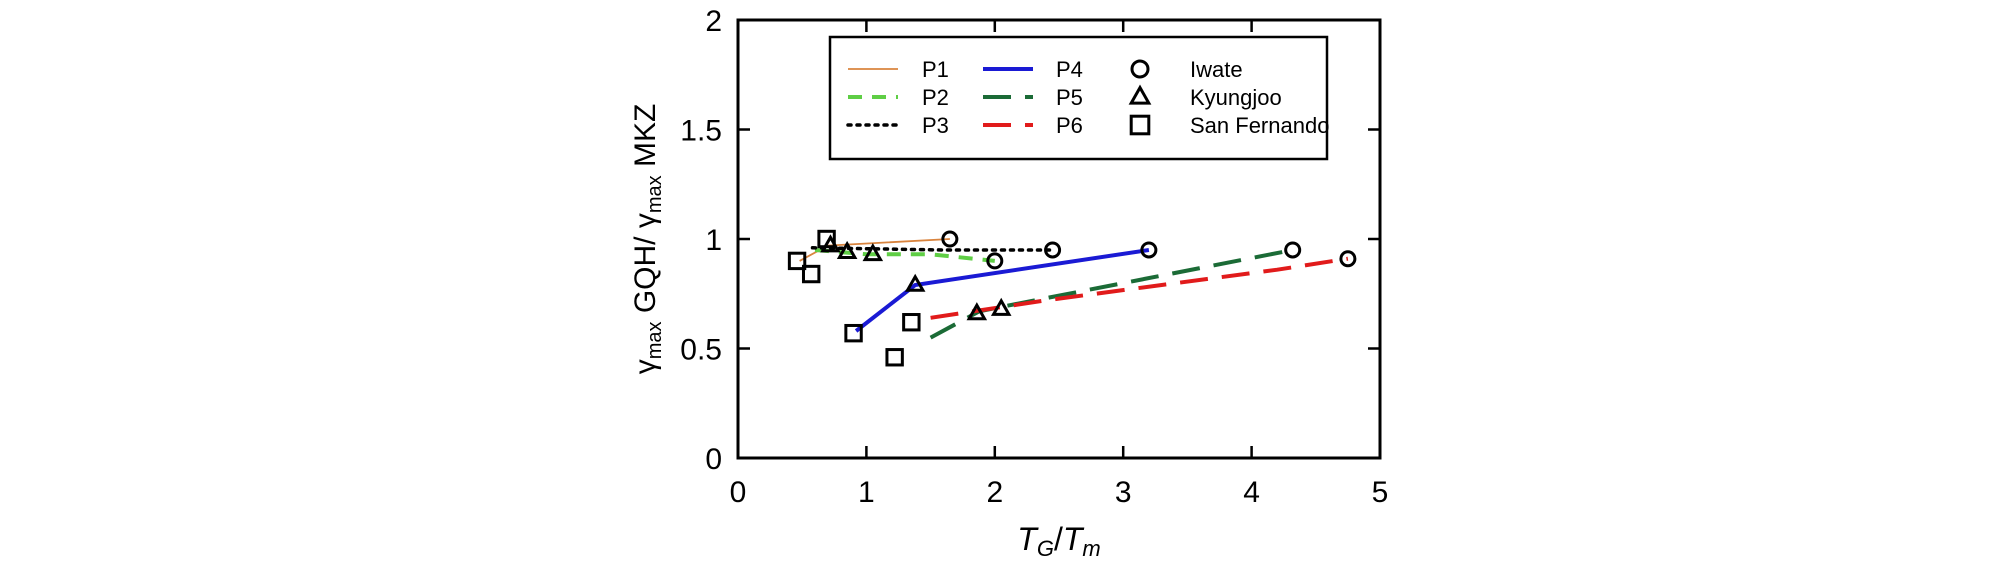 The image size is (2008, 562). What do you see at coordinates (935, 125) in the screenshot?
I see `legend-label-p3: P3` at bounding box center [935, 125].